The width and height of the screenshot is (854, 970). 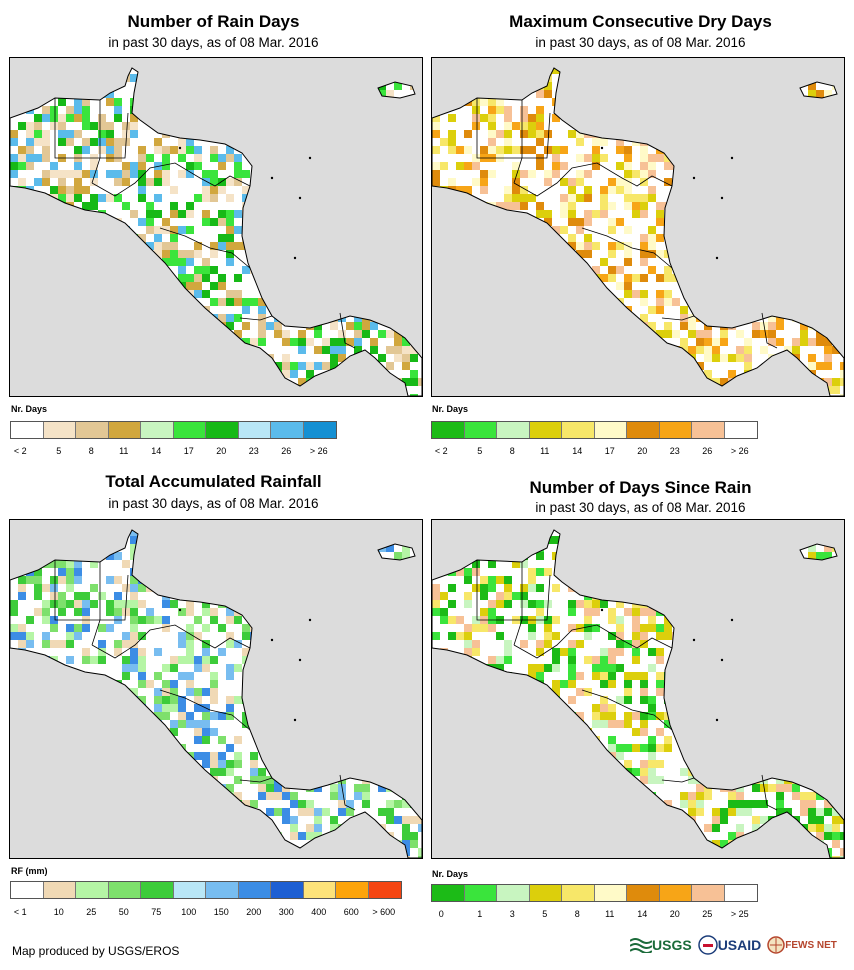 What do you see at coordinates (610, 430) in the screenshot?
I see `legend-swatch` at bounding box center [610, 430].